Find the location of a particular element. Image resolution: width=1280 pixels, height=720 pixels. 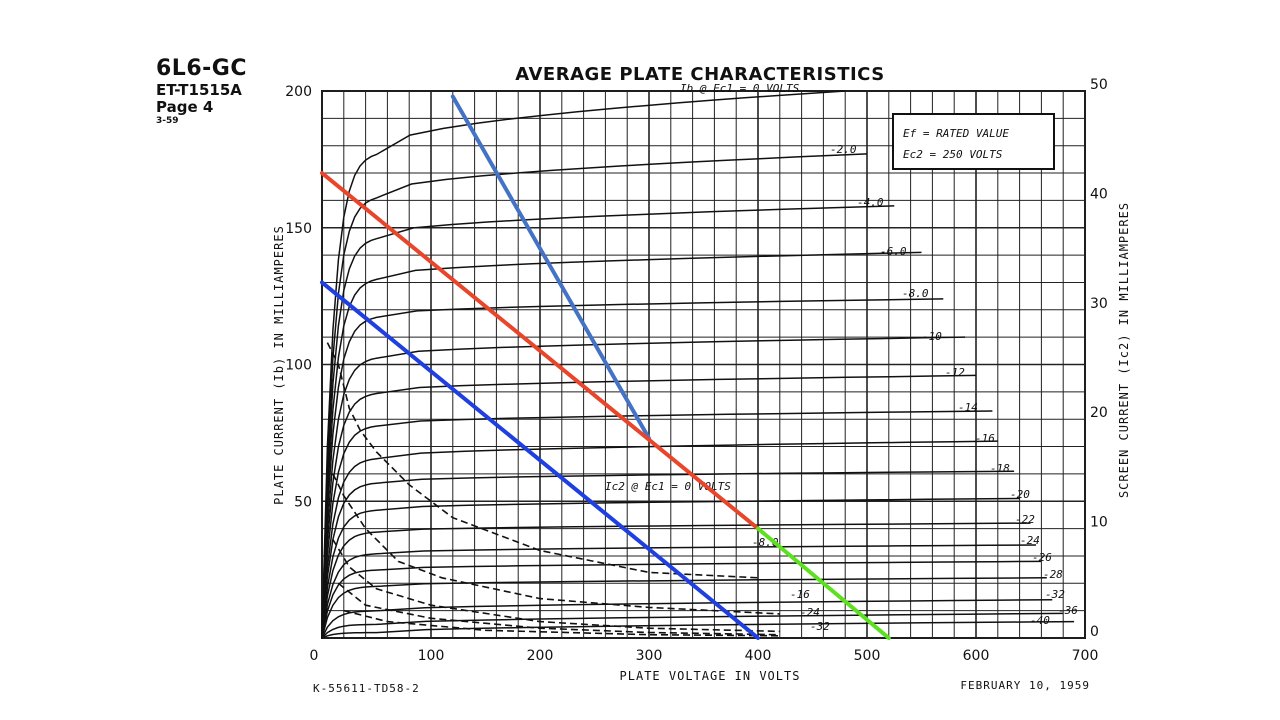

page-number: Page 4 is located at coordinates (185, 107).